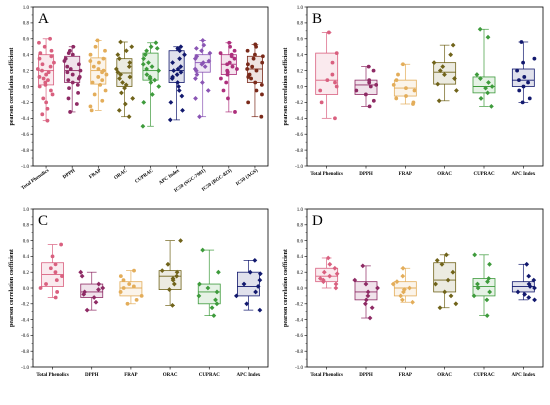 The image size is (550, 405). I want to click on x-tick-label: FRAP, so click(96, 175).